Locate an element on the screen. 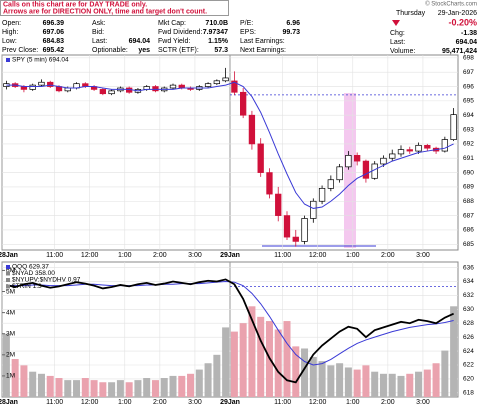  y-tick-label: 686 is located at coordinates (468, 230).